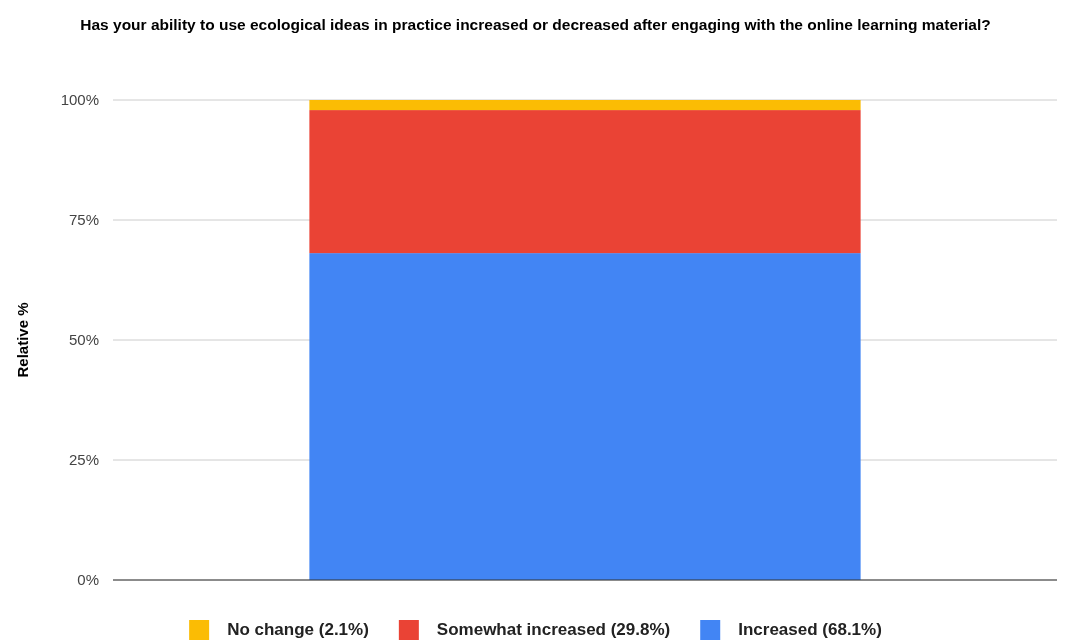 The width and height of the screenshot is (1071, 642). Describe the element at coordinates (298, 629) in the screenshot. I see `legend-label: No change (2.1%)` at that location.